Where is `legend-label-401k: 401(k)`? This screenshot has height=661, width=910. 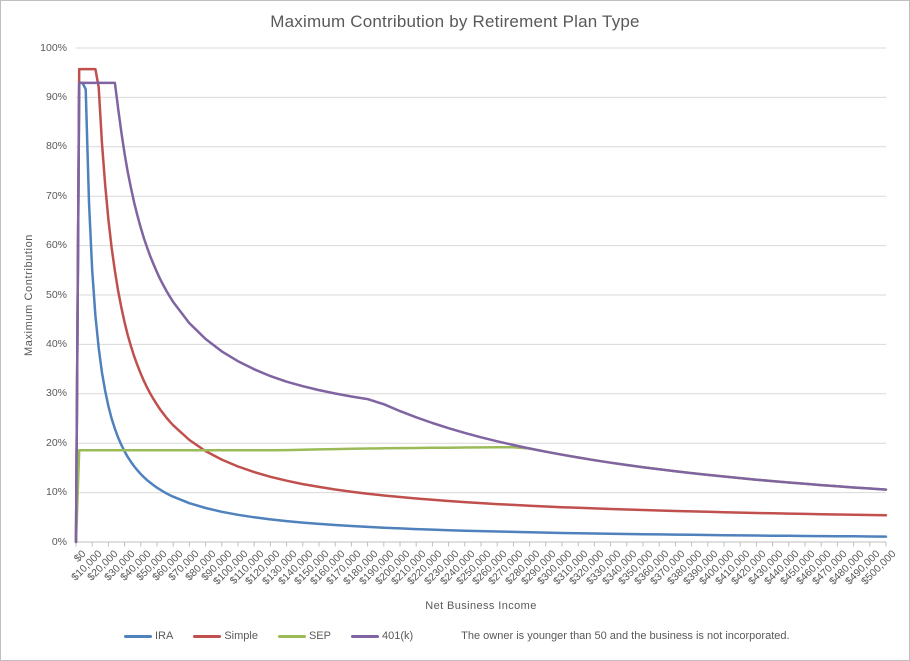 legend-label-401k: 401(k) is located at coordinates (397, 636).